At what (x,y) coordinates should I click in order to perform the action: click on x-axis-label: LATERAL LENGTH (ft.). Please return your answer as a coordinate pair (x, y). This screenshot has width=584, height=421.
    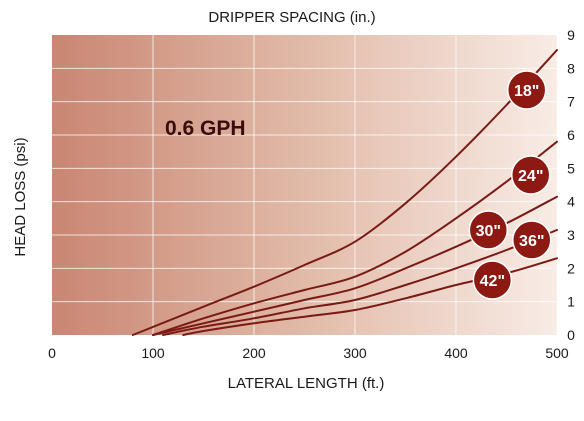
    Looking at the image, I should click on (306, 383).